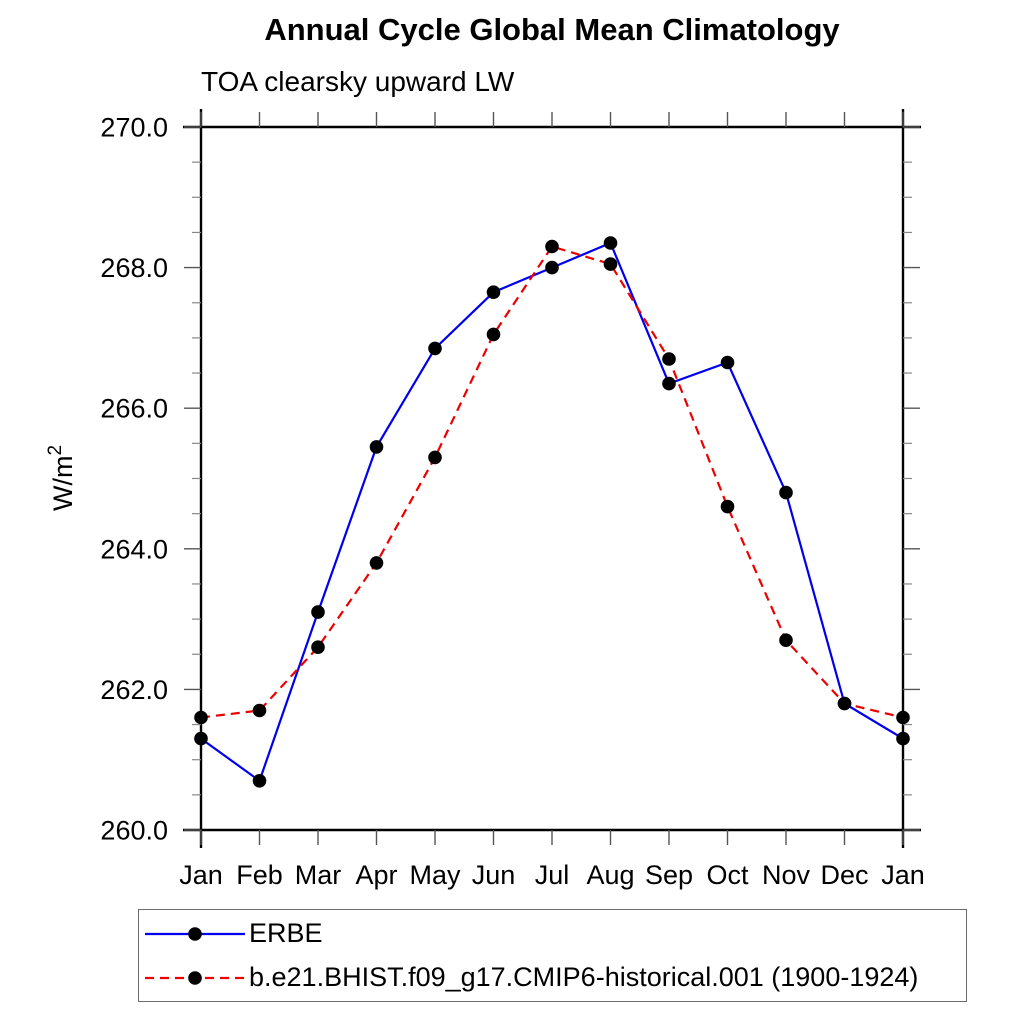  I want to click on x-axis-tick-labels: Jan Feb Mar Apr May Jun Jul Aug Sep Oct Nov Dec Jan, so click(552, 875).